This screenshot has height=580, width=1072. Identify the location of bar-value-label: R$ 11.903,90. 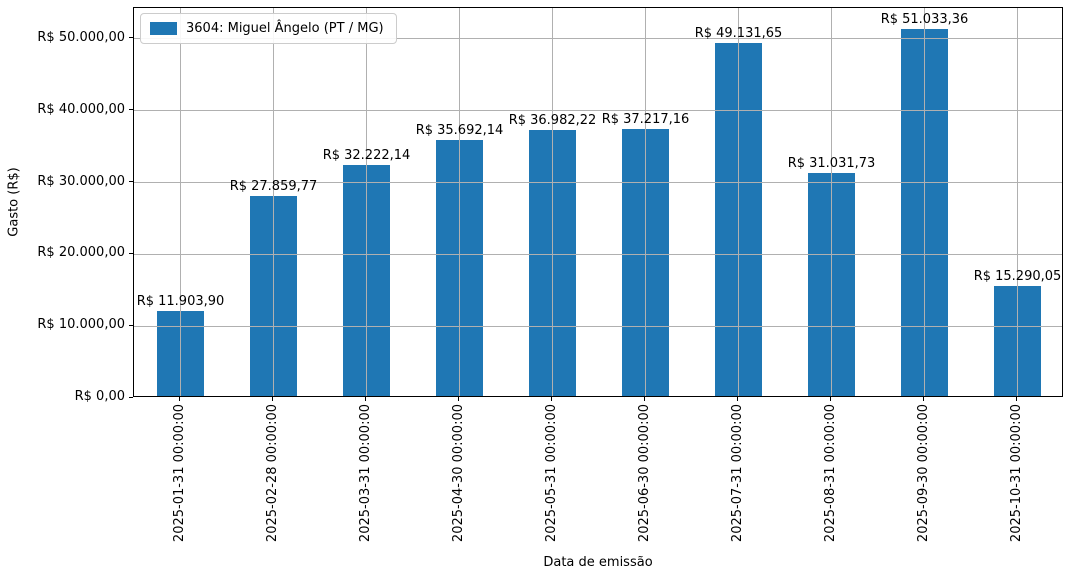
(180, 301).